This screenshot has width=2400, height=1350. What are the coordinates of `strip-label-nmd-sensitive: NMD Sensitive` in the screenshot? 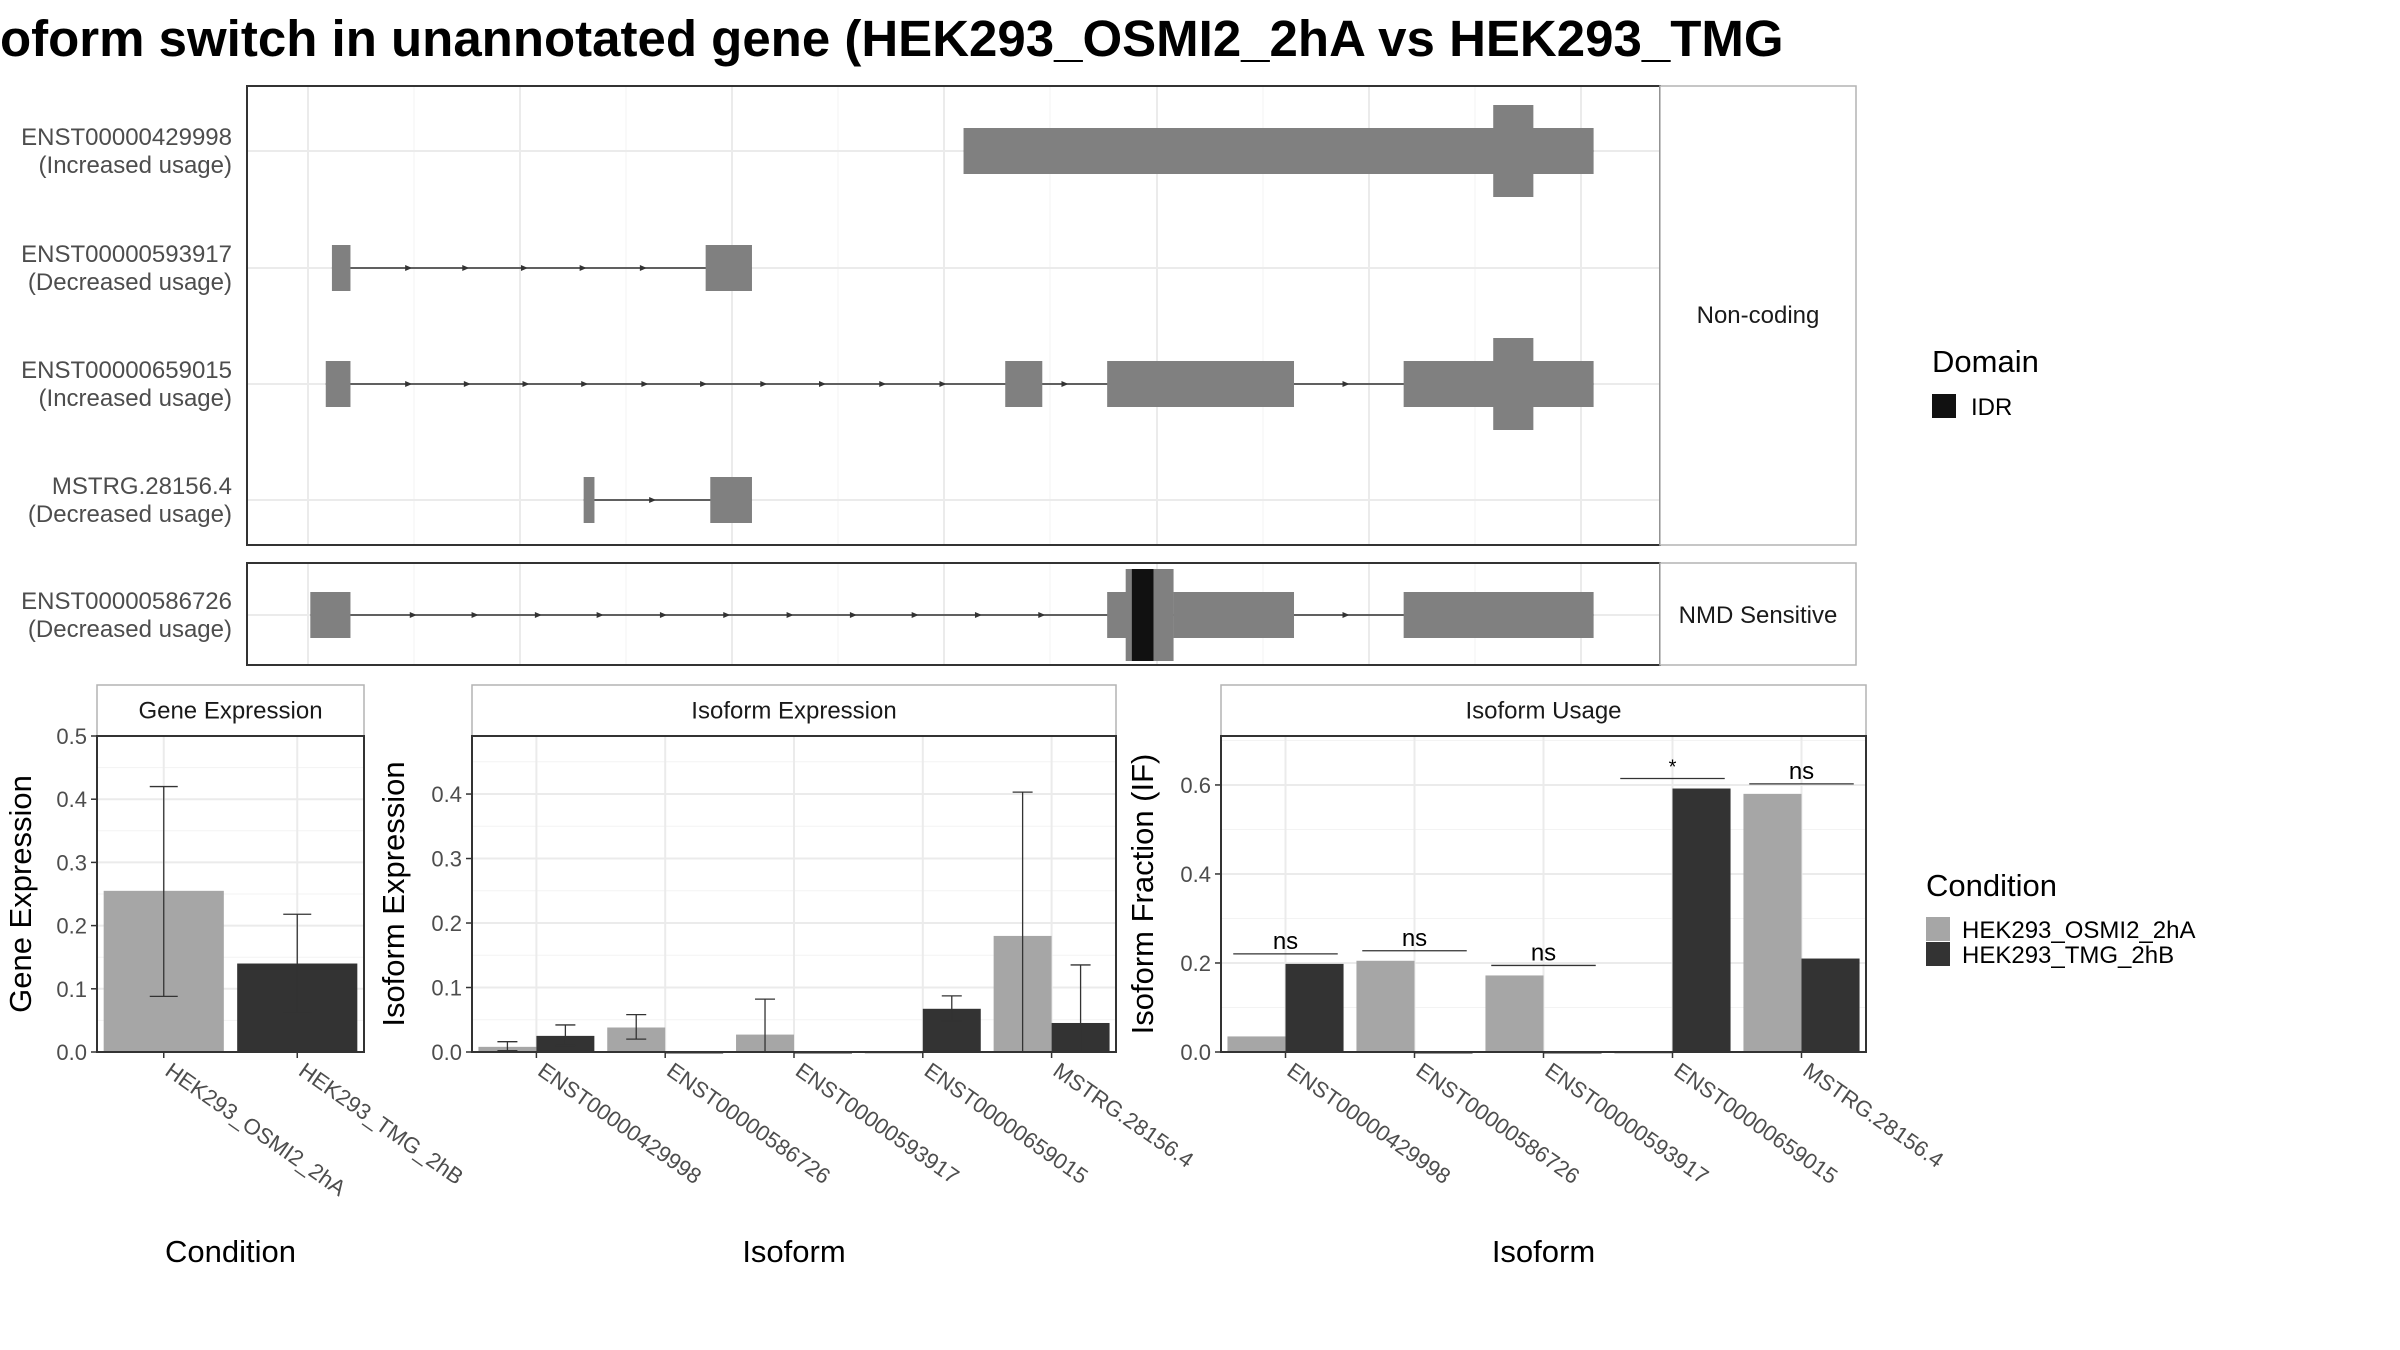 It's located at (1758, 615).